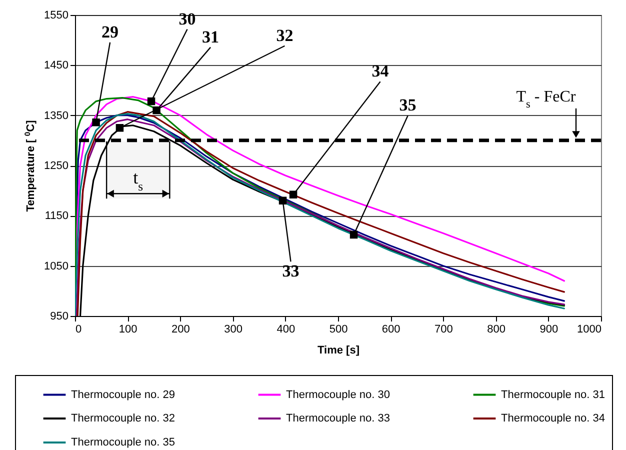 The width and height of the screenshot is (626, 450). What do you see at coordinates (181, 330) in the screenshot?
I see `x-tick-label: 200` at bounding box center [181, 330].